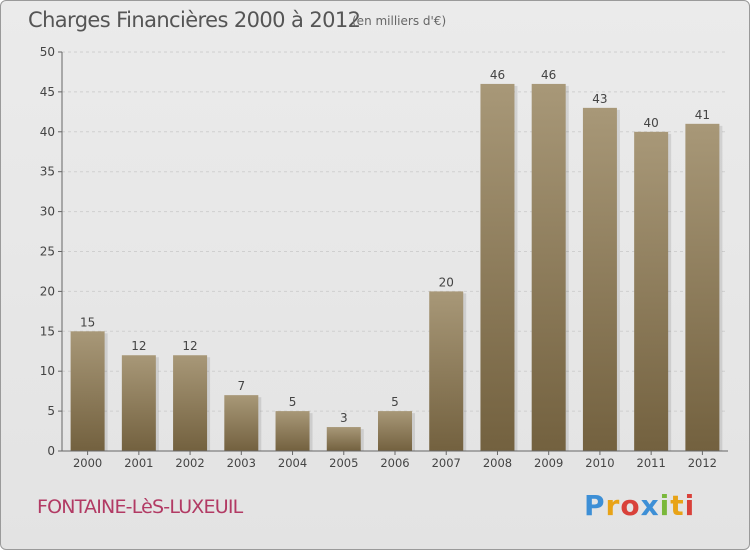 This screenshot has width=750, height=550. What do you see at coordinates (702, 463) in the screenshot?
I see `x-tick-label: 2012` at bounding box center [702, 463].